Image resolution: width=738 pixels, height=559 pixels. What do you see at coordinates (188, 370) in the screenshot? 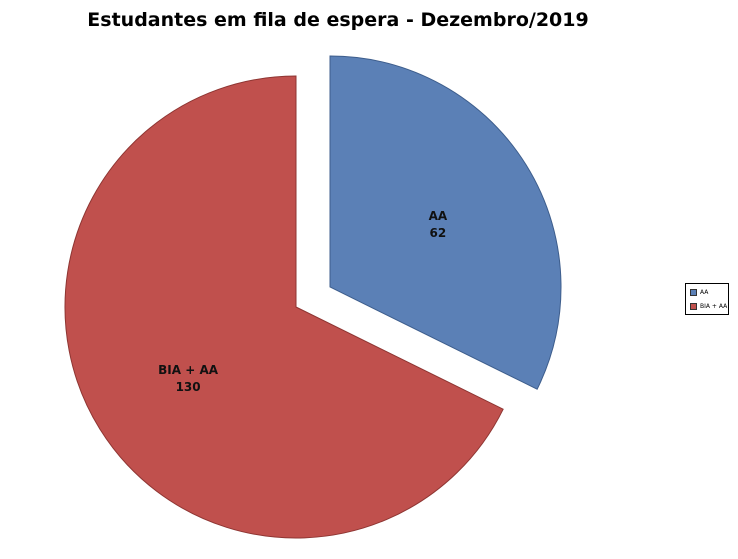
I see `data-label-name: BIA + AA` at bounding box center [188, 370].